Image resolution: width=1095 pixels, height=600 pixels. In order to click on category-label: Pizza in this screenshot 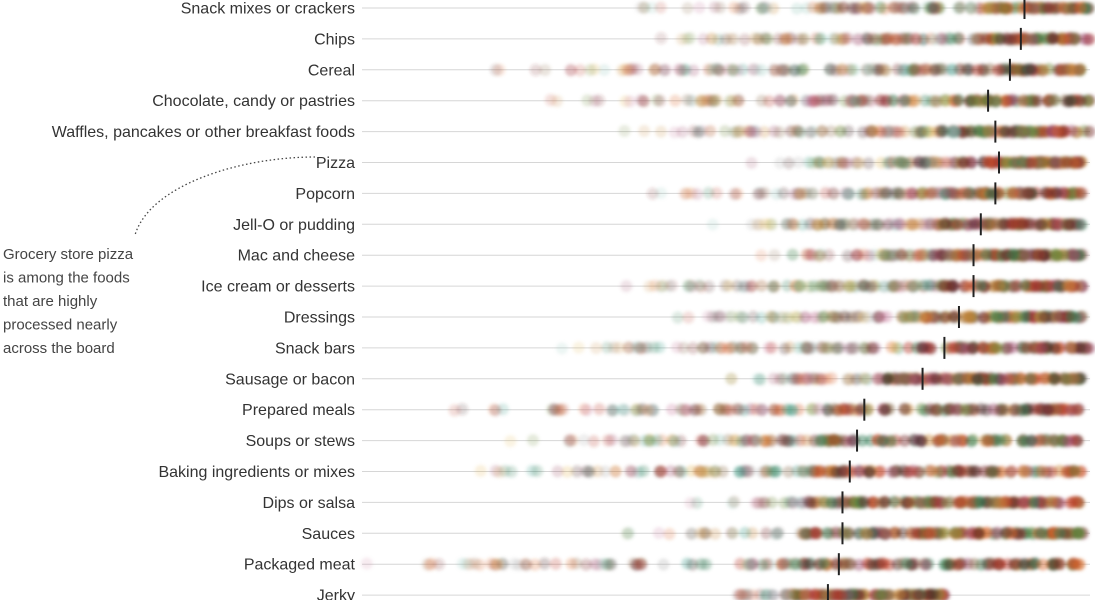, I will do `click(335, 163)`.